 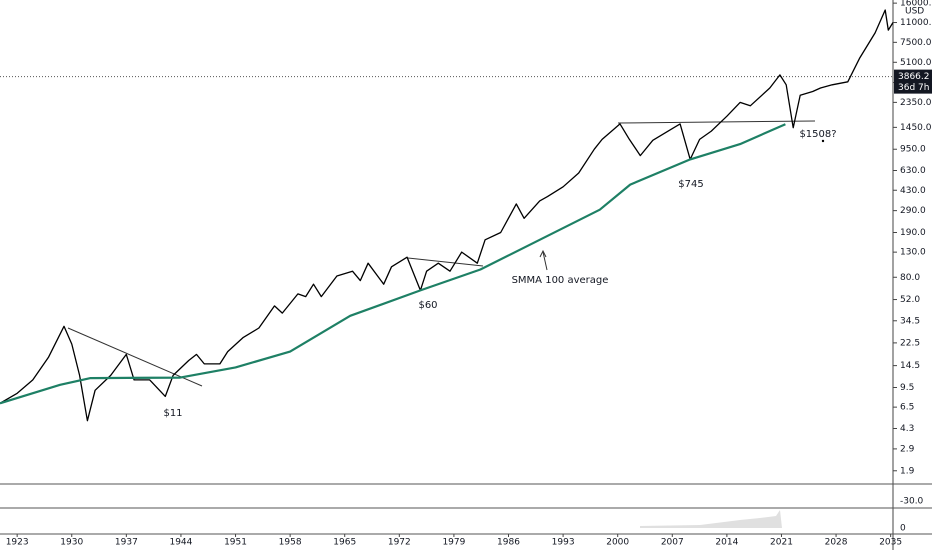 I want to click on countdown-label: 36d 7h, so click(x=913, y=88).